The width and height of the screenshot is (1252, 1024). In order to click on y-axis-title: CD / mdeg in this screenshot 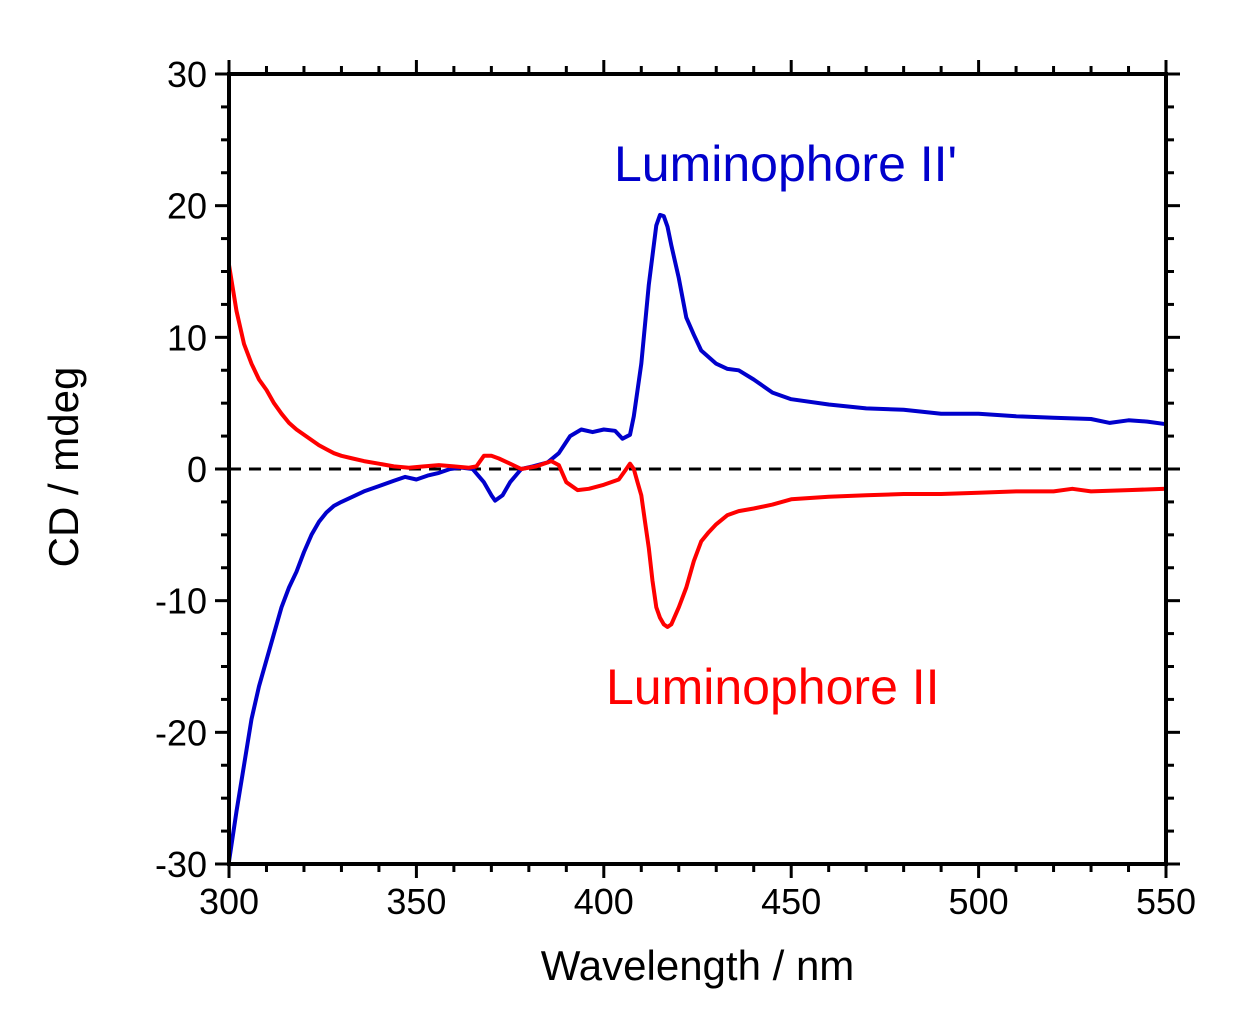, I will do `click(63, 467)`.